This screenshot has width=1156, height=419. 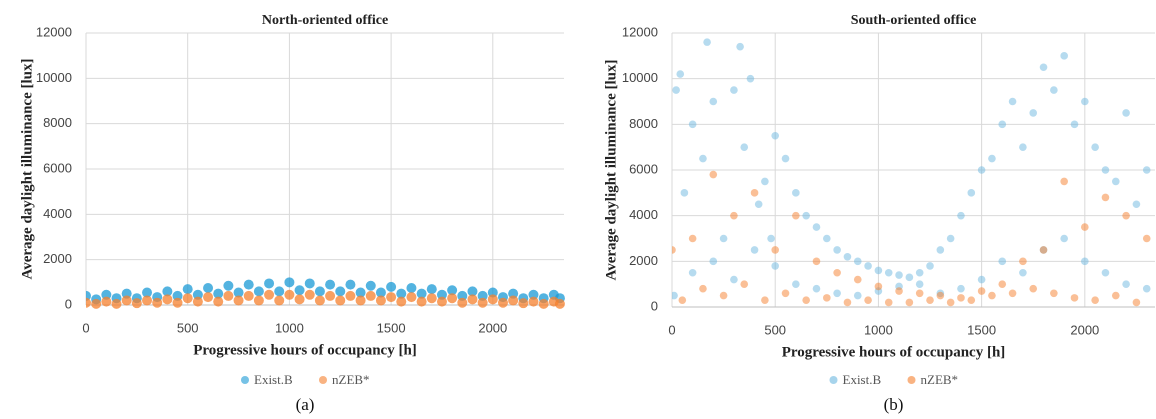 What do you see at coordinates (940, 379) in the screenshot?
I see `legend-label: nZEB*` at bounding box center [940, 379].